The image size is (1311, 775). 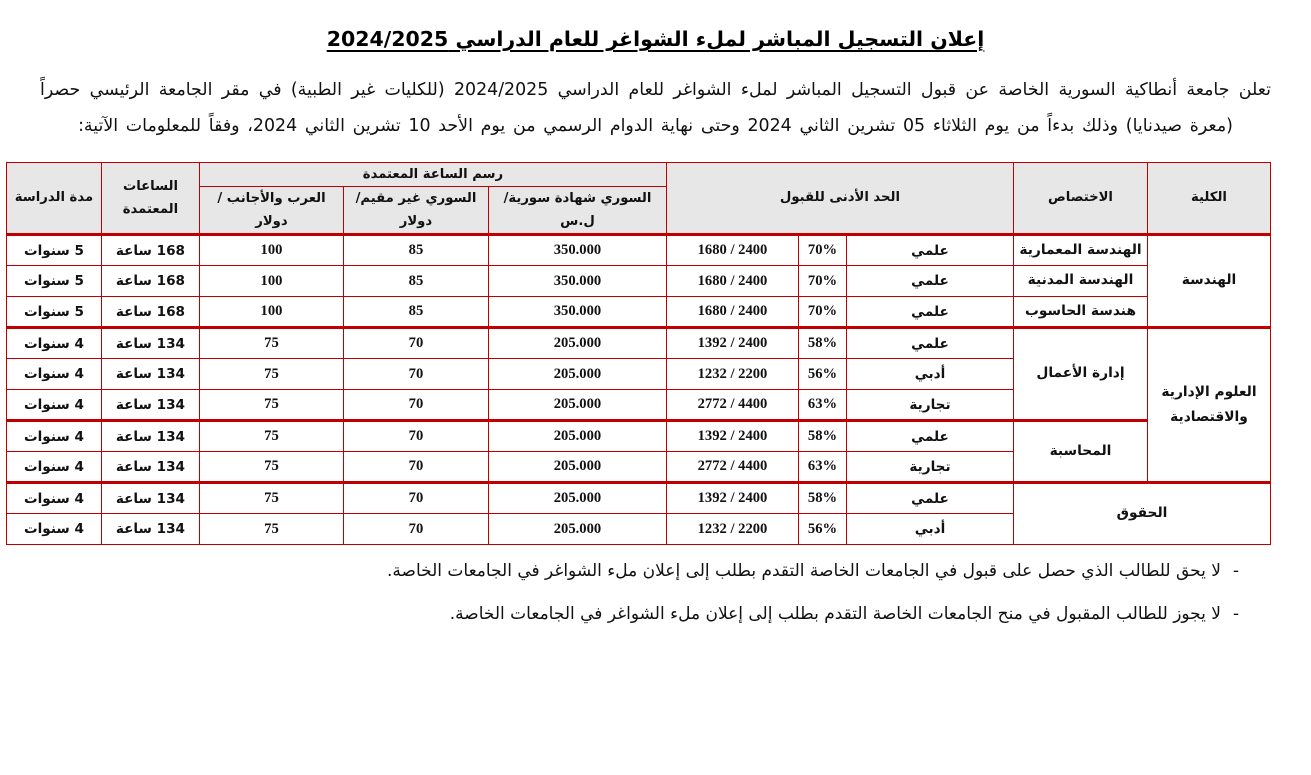 I want to click on cell-faculty: الهندسة, so click(x=1209, y=281).